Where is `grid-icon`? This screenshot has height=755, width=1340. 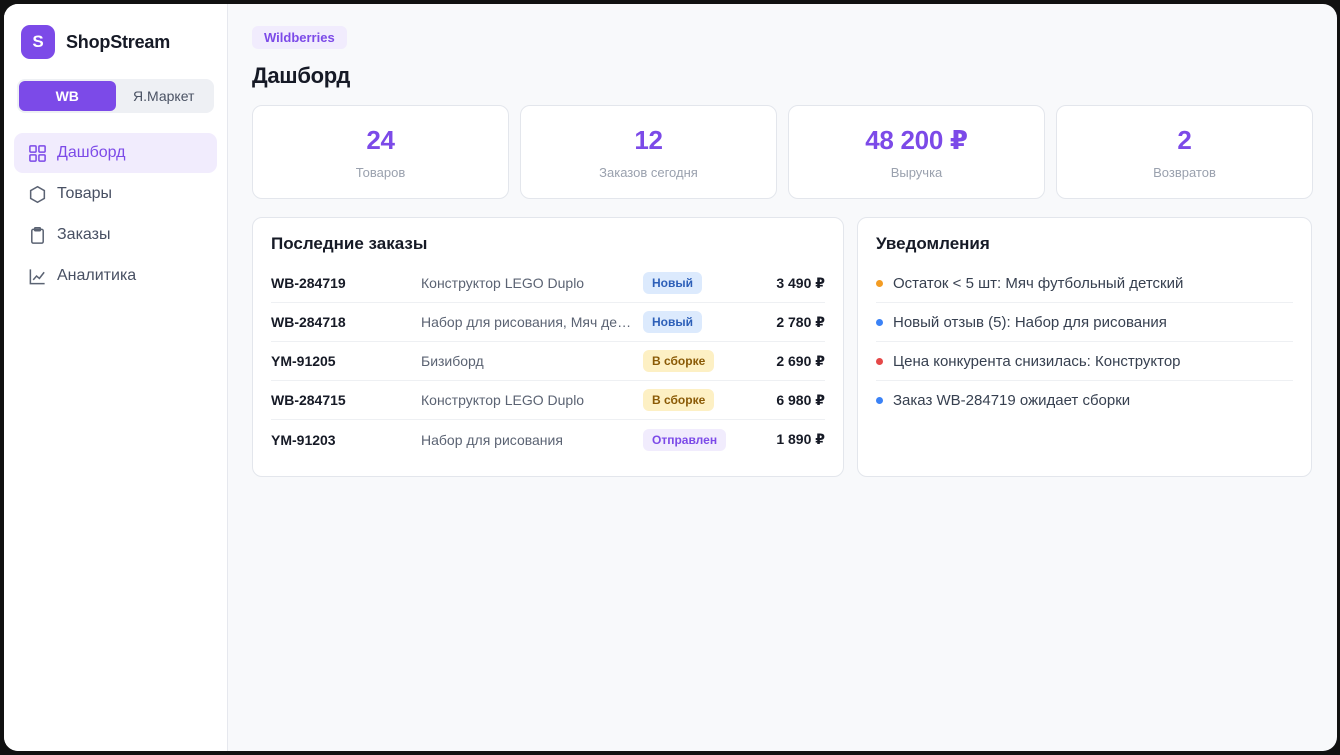
grid-icon is located at coordinates (37, 153).